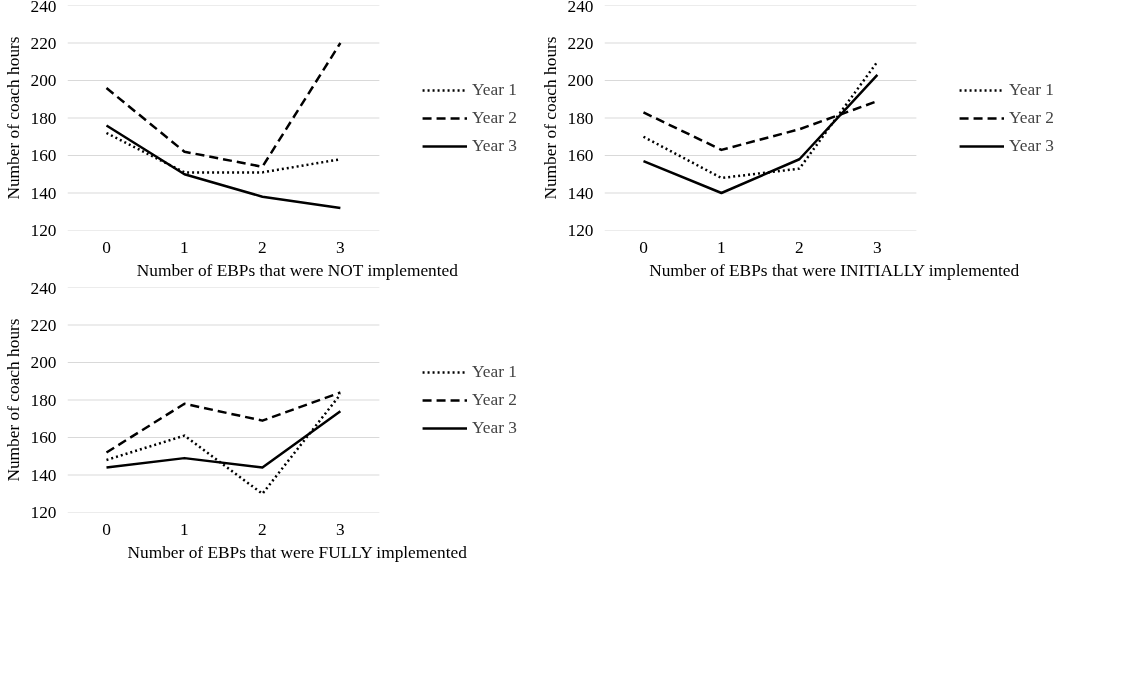 The height and width of the screenshot is (683, 1146). Describe the element at coordinates (297, 270) in the screenshot. I see `x-axis-title: Number of EBPs that were NOT implemented` at that location.